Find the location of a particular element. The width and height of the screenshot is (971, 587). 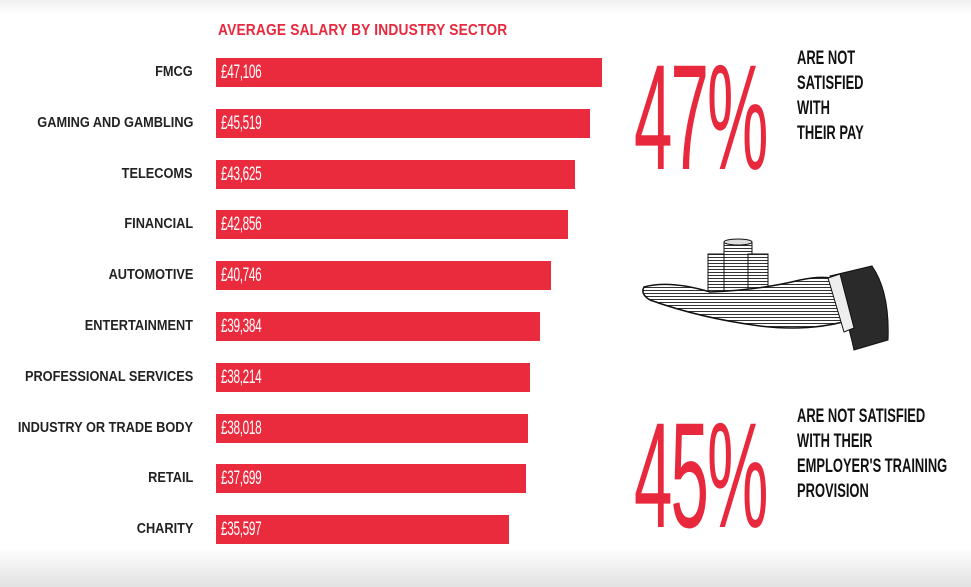

stat-line: ARE NOT SATISFIED is located at coordinates (861, 416).